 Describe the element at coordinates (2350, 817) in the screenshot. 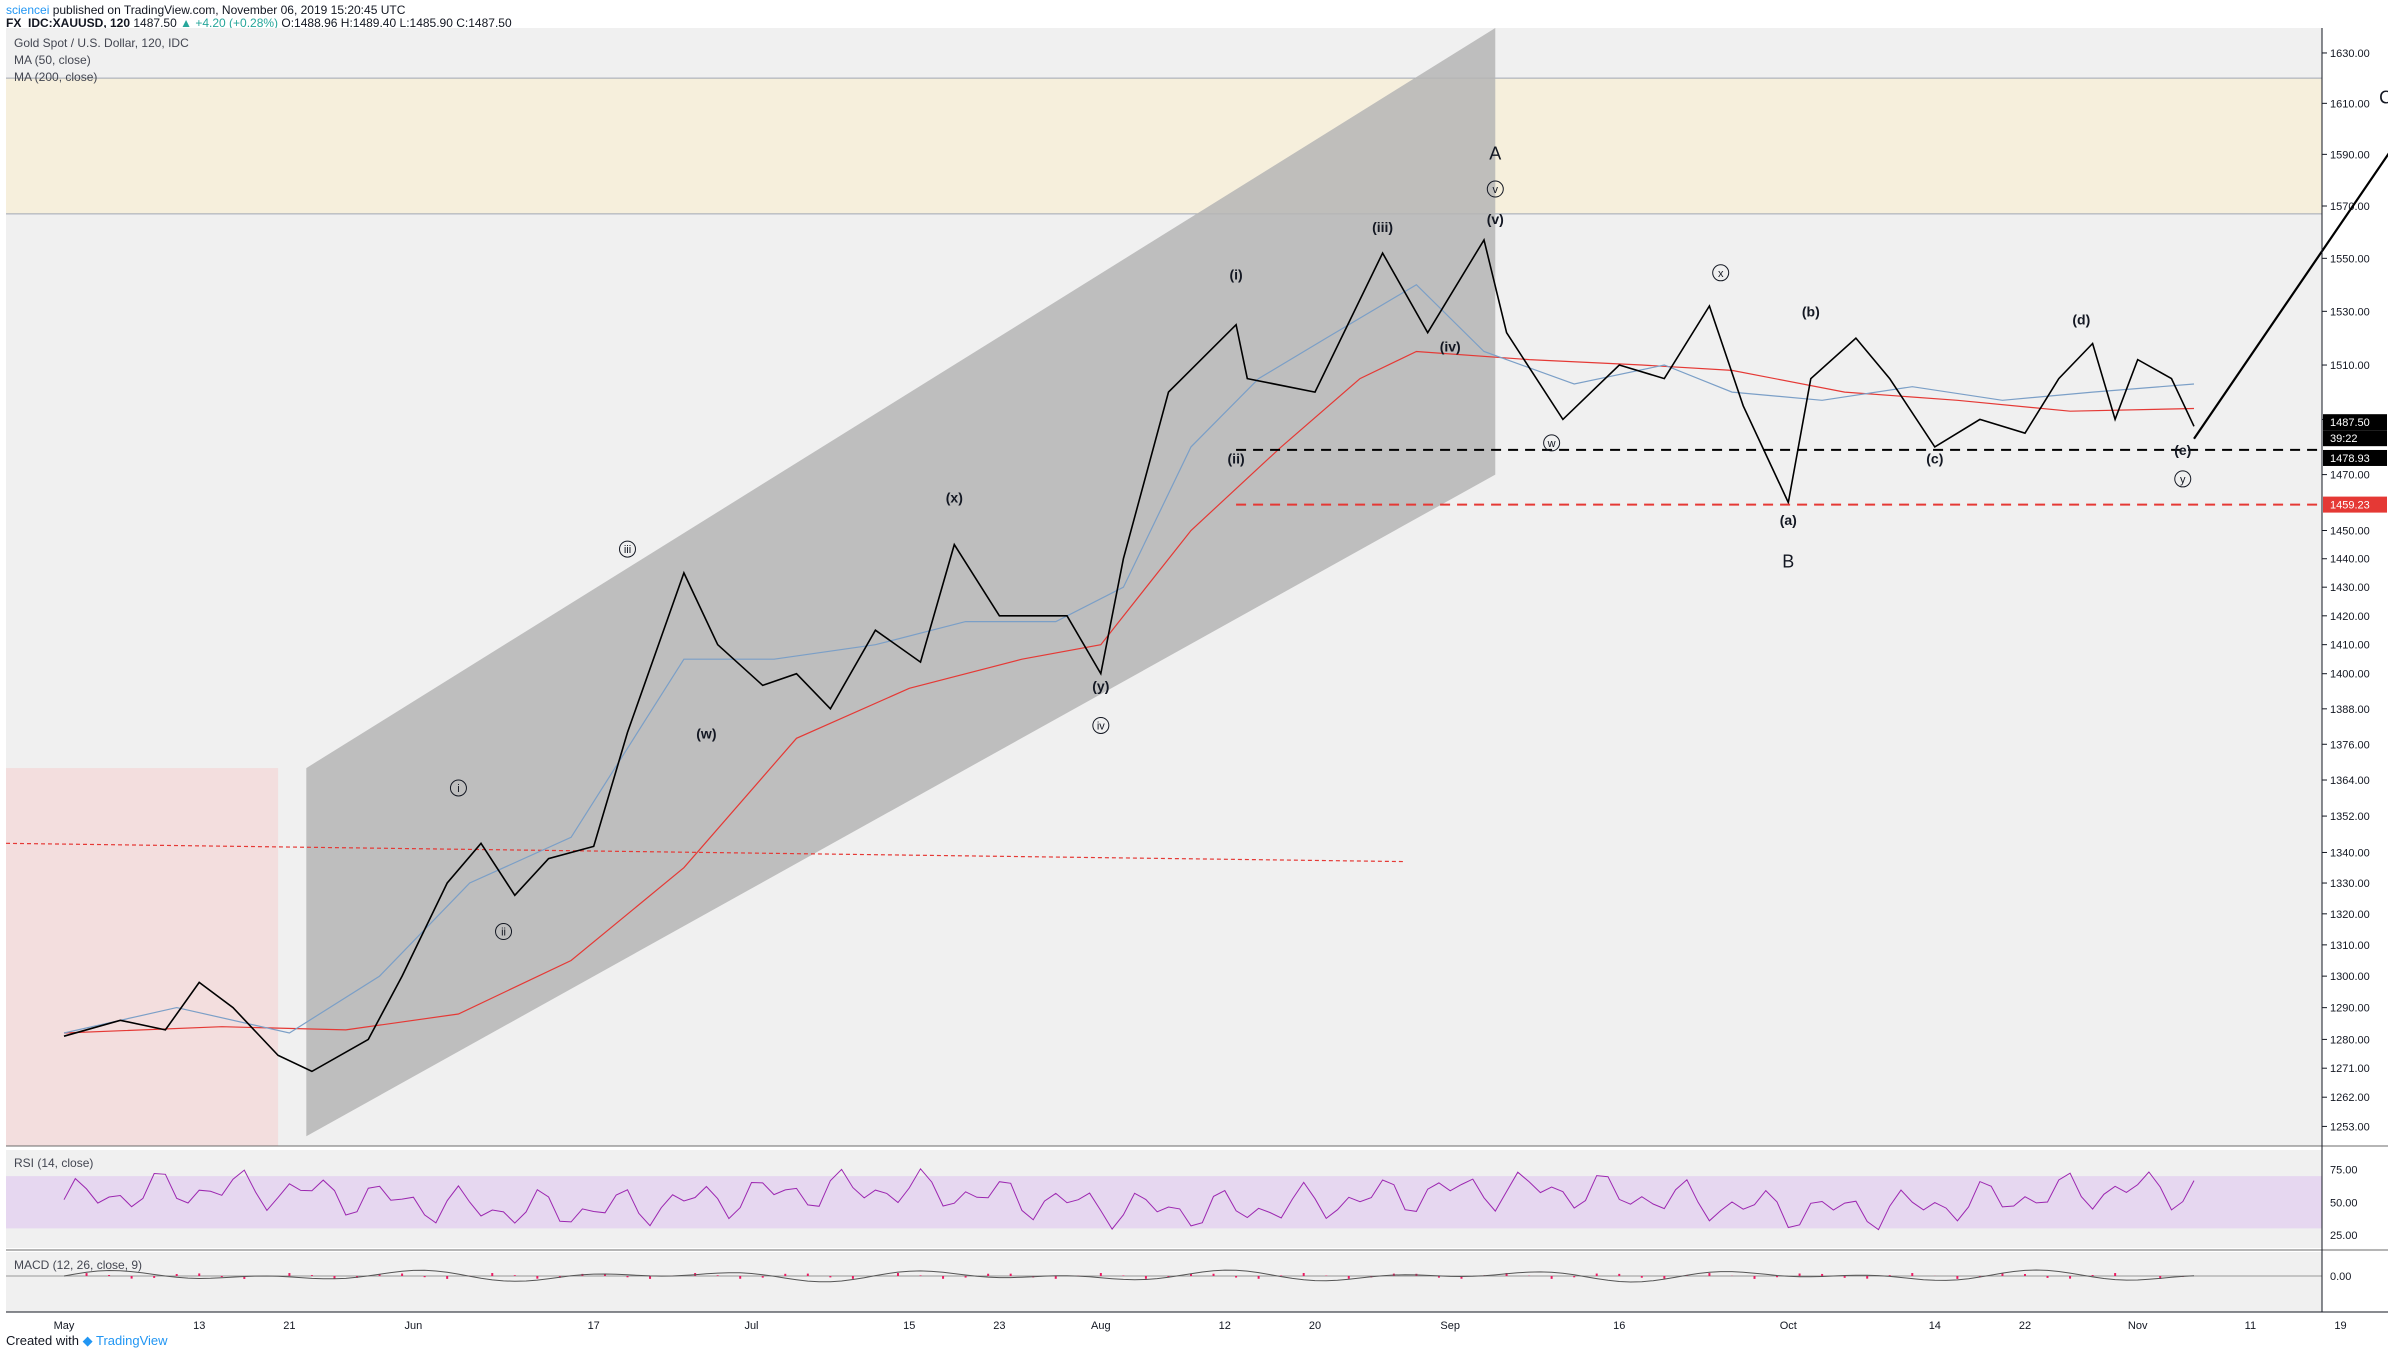

I see `y-tick-label: 1352.00` at that location.